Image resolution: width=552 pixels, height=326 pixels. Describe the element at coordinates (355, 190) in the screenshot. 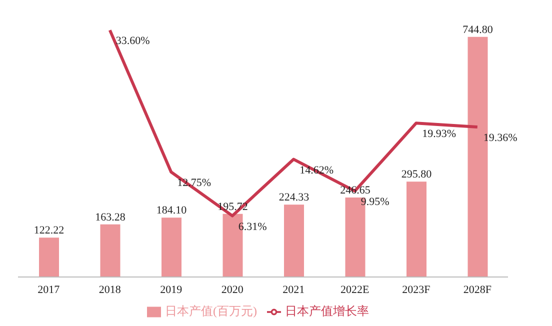

I see `data-label: 246.65` at that location.